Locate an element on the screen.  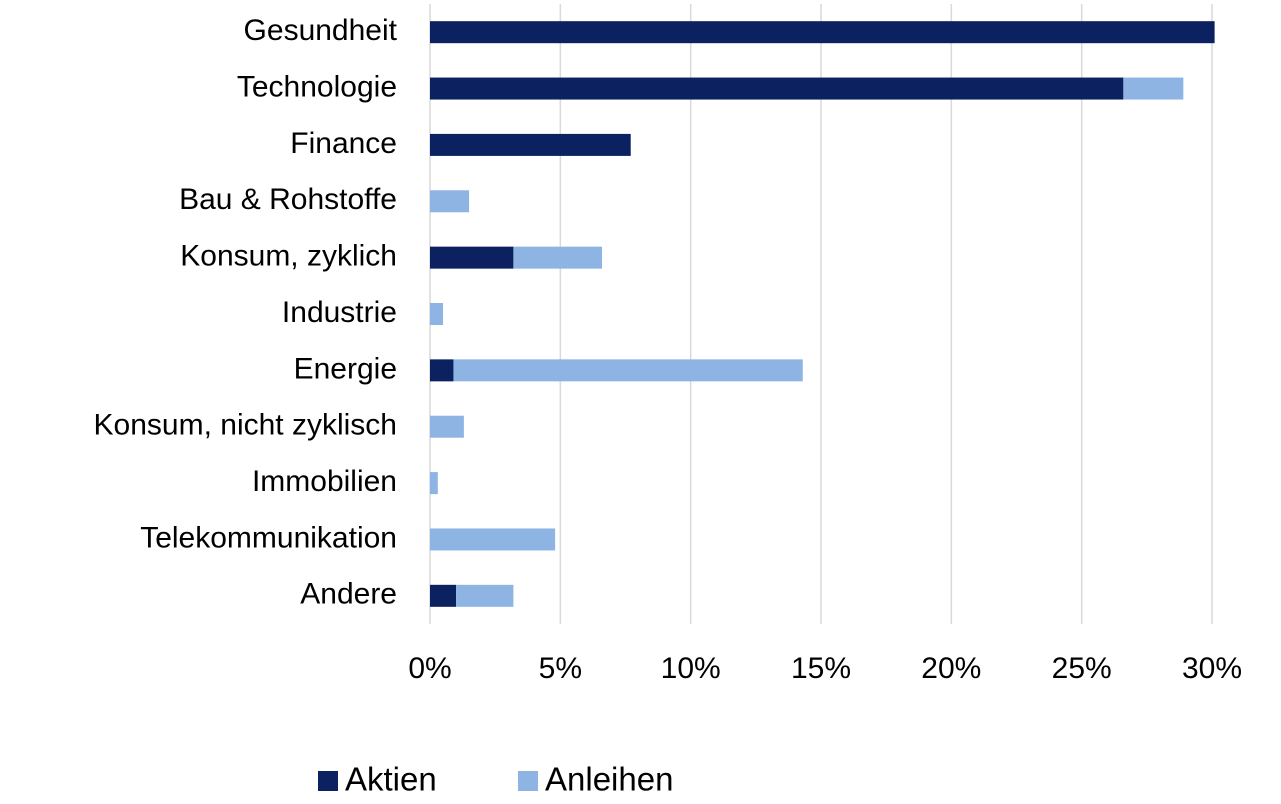
x-tick-label: 15% is located at coordinates (821, 668).